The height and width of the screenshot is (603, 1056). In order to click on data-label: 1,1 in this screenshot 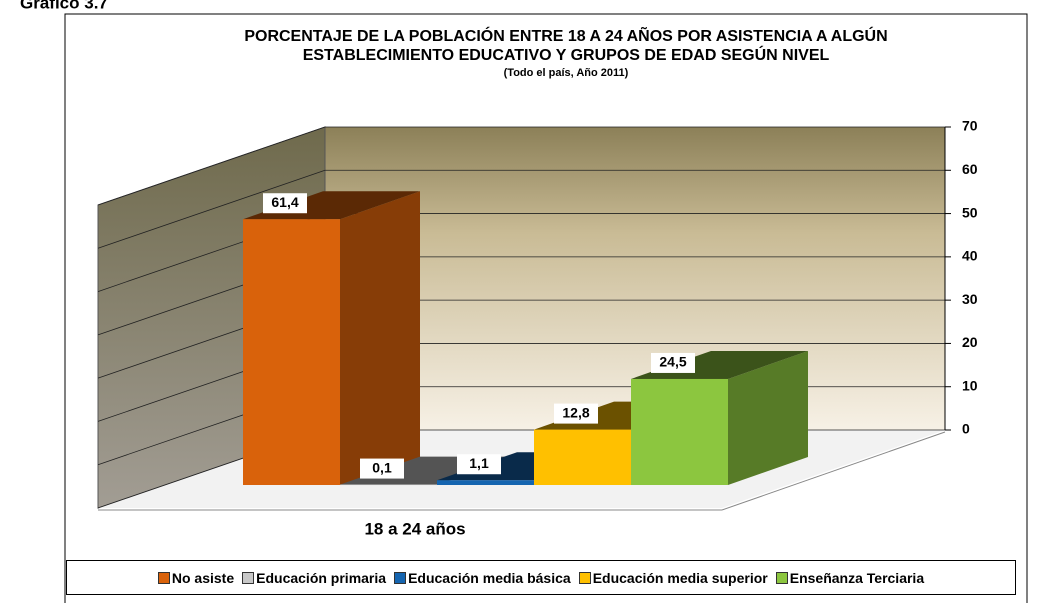, I will do `click(479, 463)`.